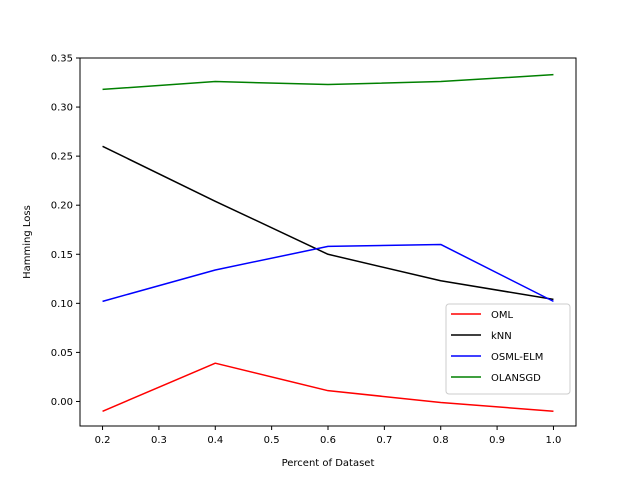  What do you see at coordinates (328, 82) in the screenshot?
I see `series-line-olansgd` at bounding box center [328, 82].